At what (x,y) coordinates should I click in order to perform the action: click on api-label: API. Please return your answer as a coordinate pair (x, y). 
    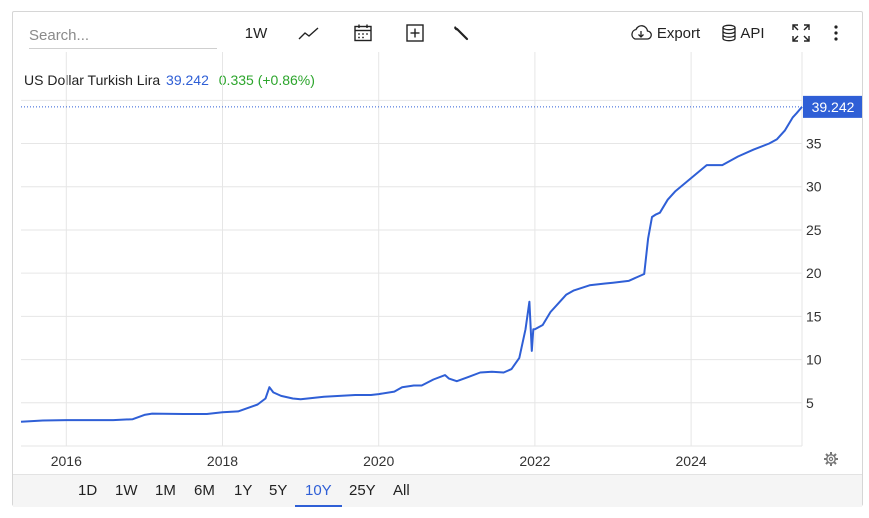
    Looking at the image, I should click on (752, 33).